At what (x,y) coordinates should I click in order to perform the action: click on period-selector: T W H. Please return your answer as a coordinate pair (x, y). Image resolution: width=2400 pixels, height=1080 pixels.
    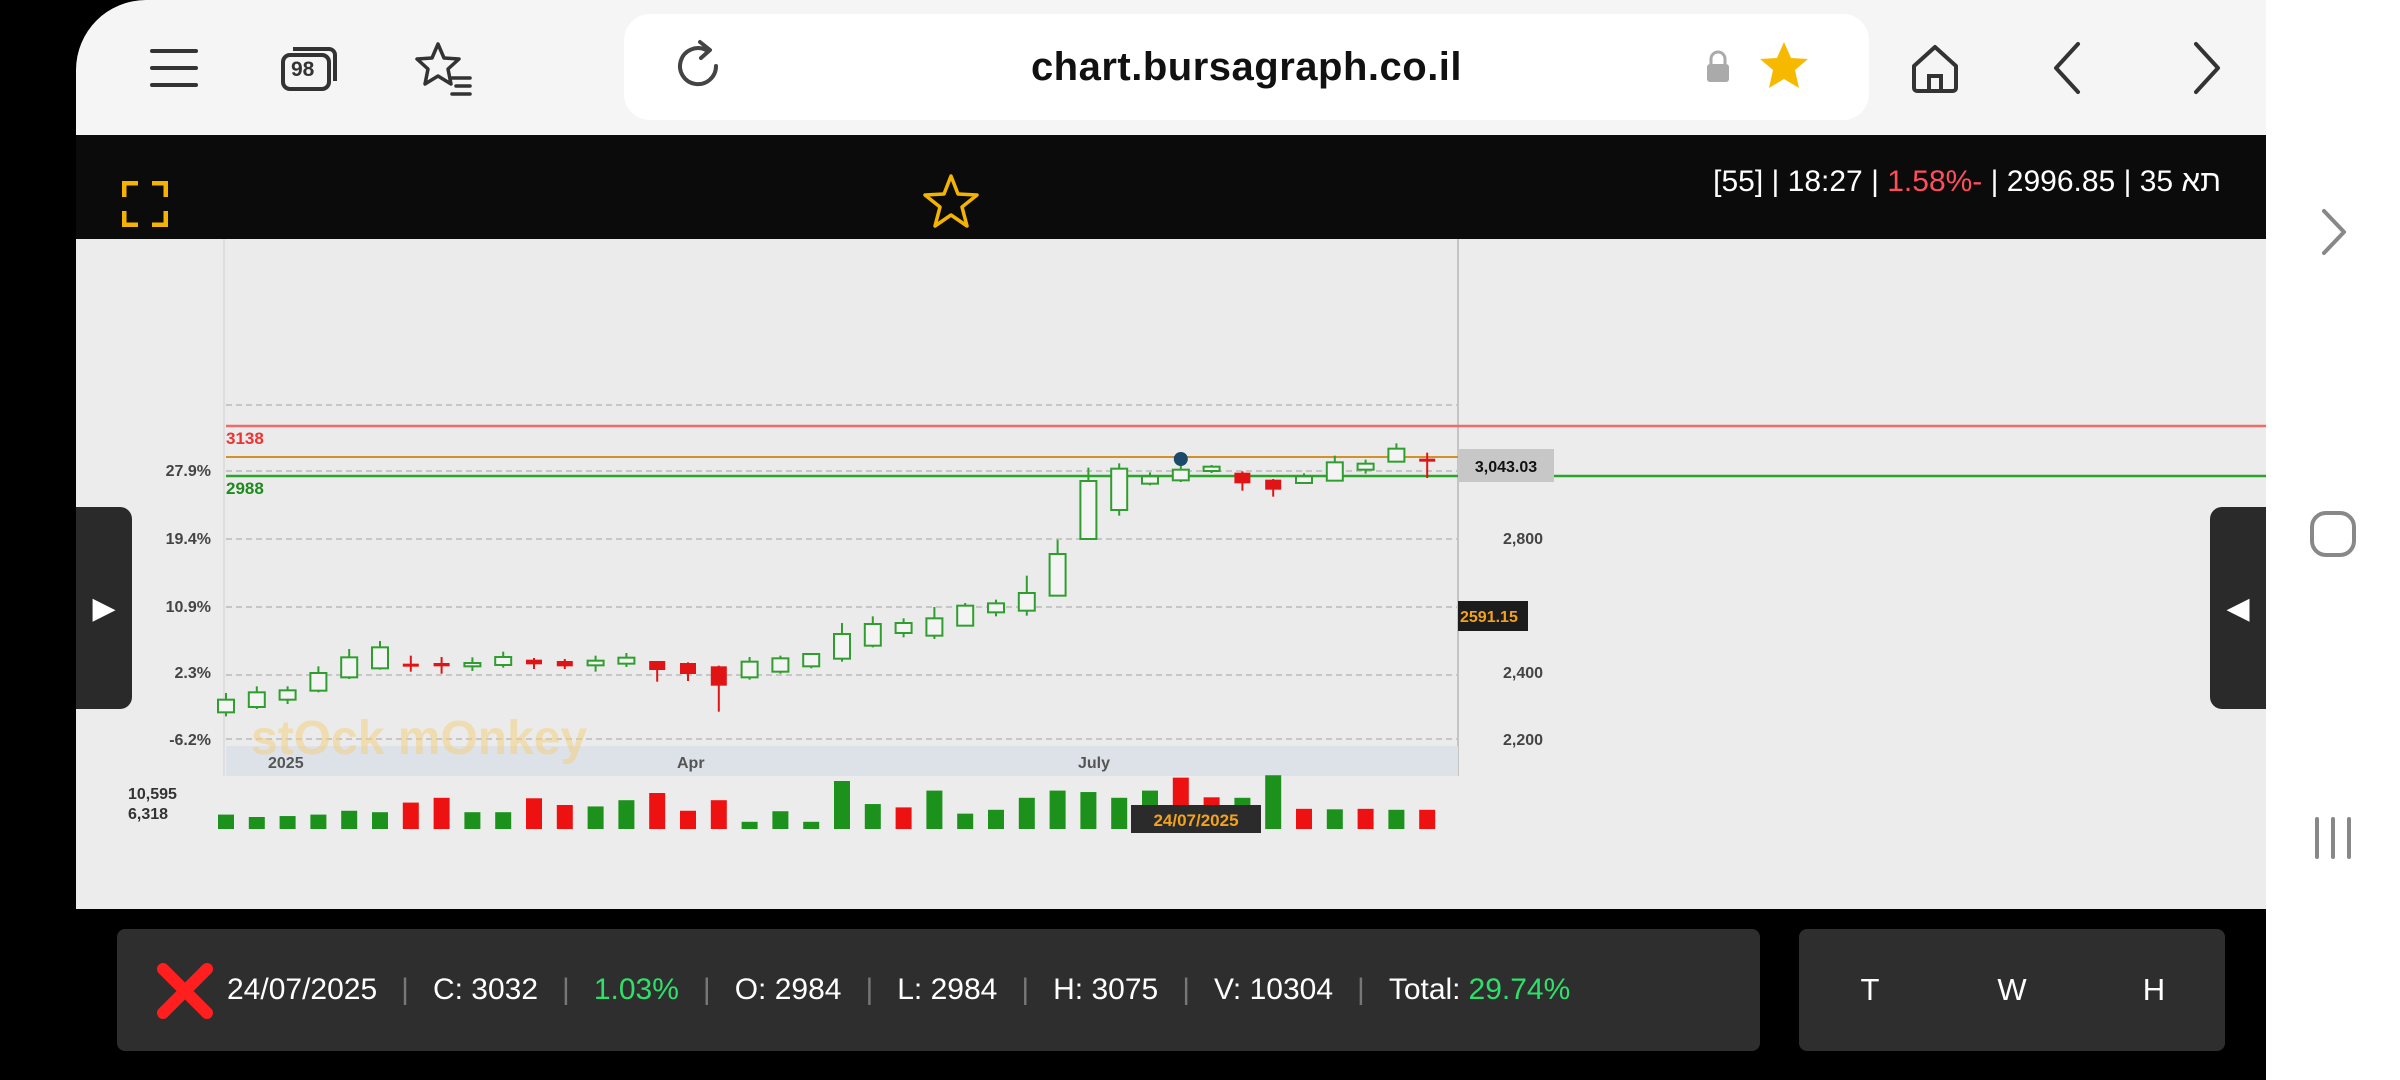
    Looking at the image, I should click on (2012, 990).